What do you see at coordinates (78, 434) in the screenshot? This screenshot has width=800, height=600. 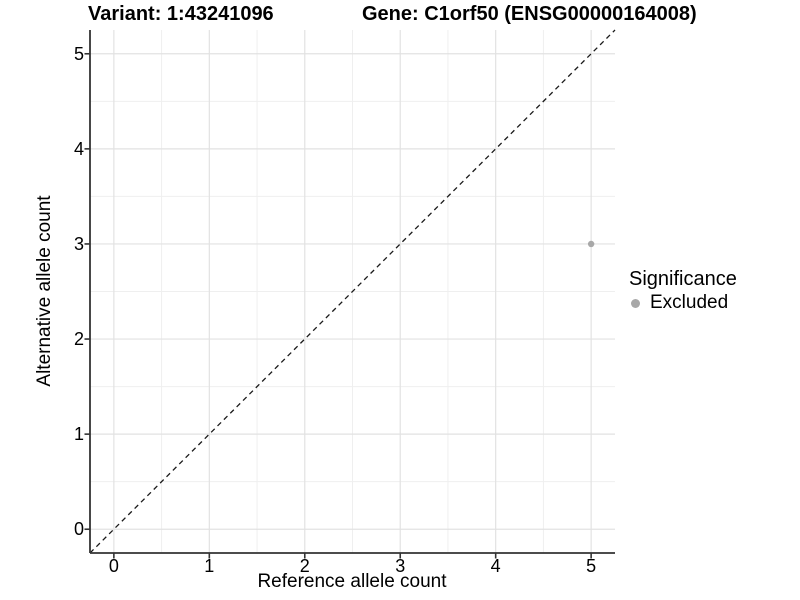 I see `y-tick-label: 1` at bounding box center [78, 434].